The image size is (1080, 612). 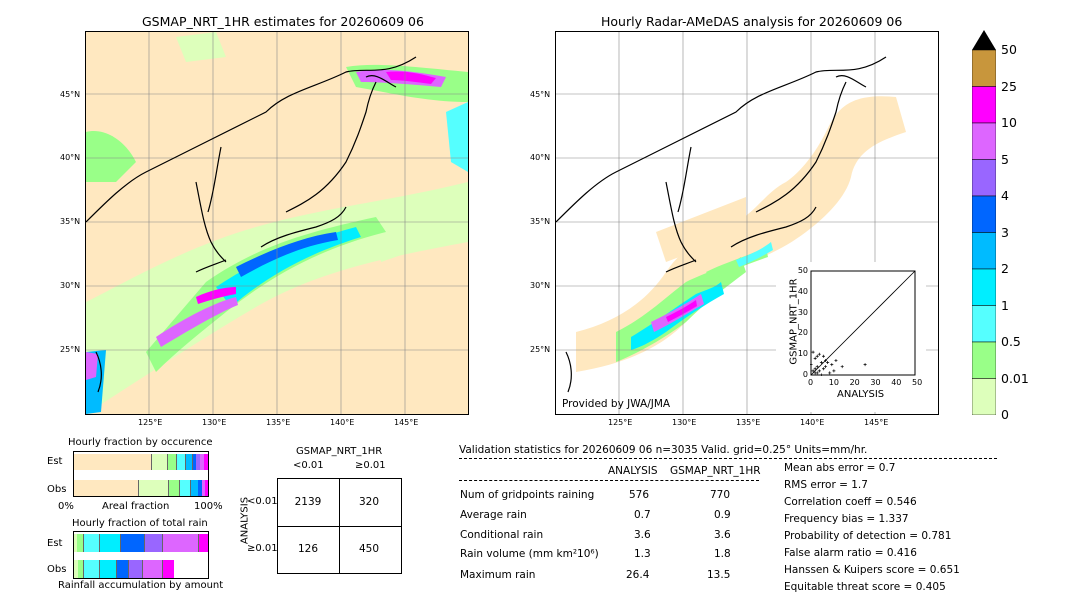 What do you see at coordinates (802, 291) in the screenshot?
I see `scatter-y-tick: 40` at bounding box center [802, 291].